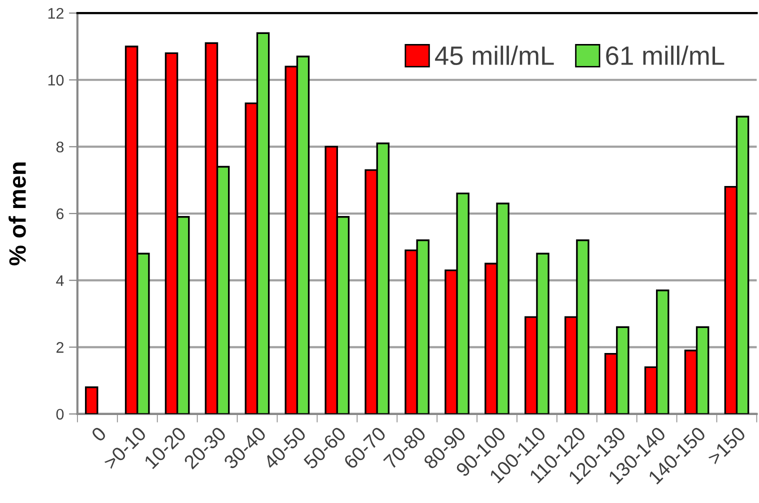 This screenshot has width=759, height=503. I want to click on y-tick-label: 6, so click(60, 214).